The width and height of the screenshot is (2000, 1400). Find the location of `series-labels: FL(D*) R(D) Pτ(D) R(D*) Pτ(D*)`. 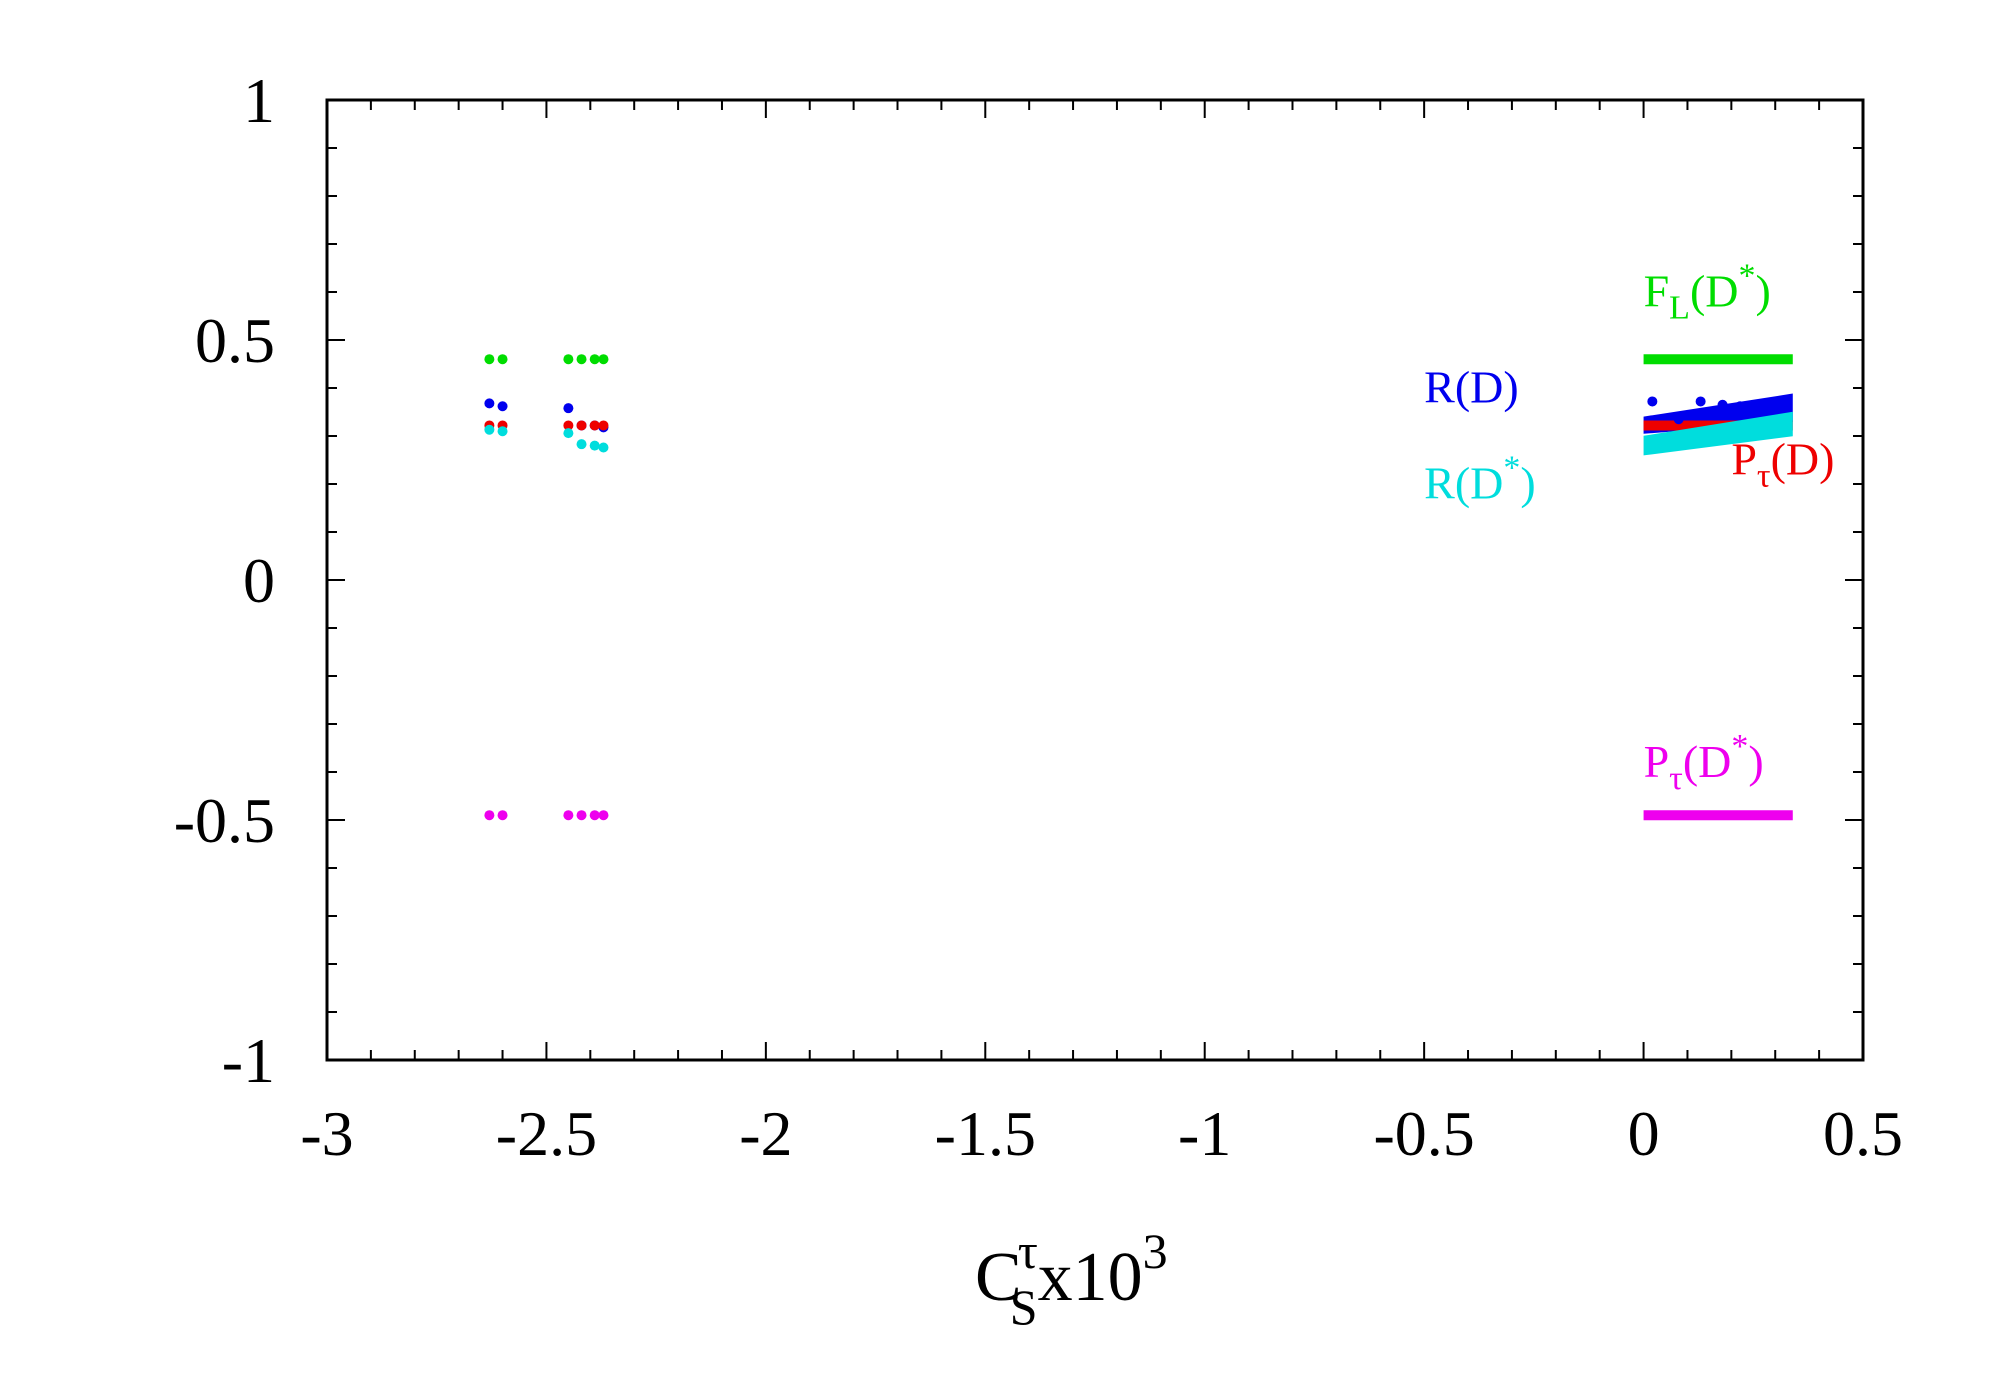

series-labels: FL(D*) R(D) Pτ(D) R(D*) Pτ(D*) is located at coordinates (1629, 526).